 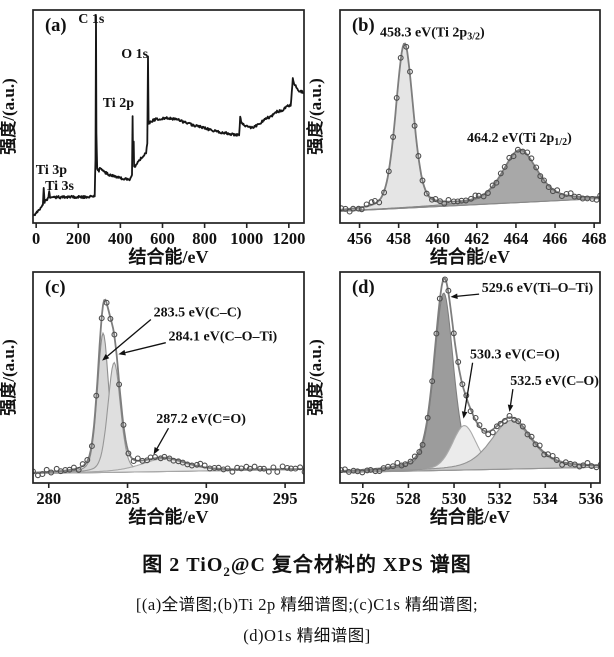 I want to click on x-tick-label: 536, so click(x=591, y=498).